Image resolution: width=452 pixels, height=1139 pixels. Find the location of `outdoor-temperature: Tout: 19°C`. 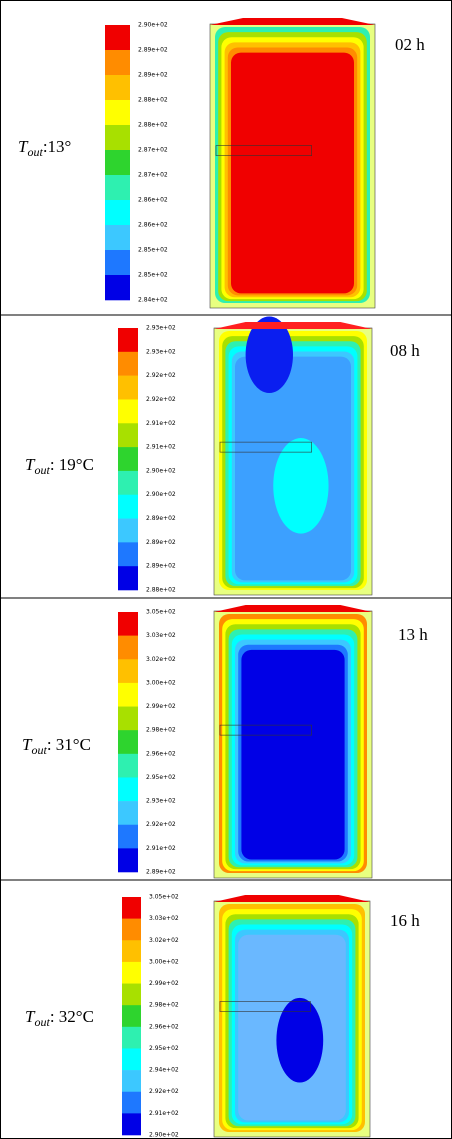

outdoor-temperature: Tout: 19°C is located at coordinates (59, 466).